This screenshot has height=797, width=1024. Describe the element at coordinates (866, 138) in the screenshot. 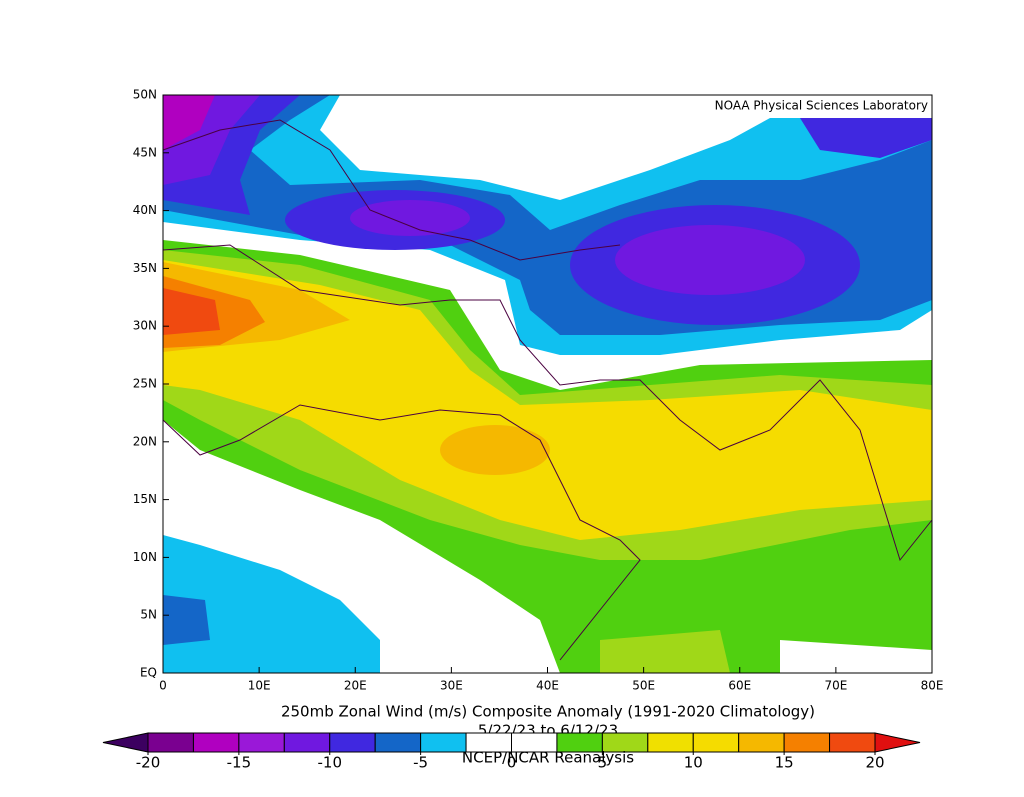

I see `violet-area` at that location.